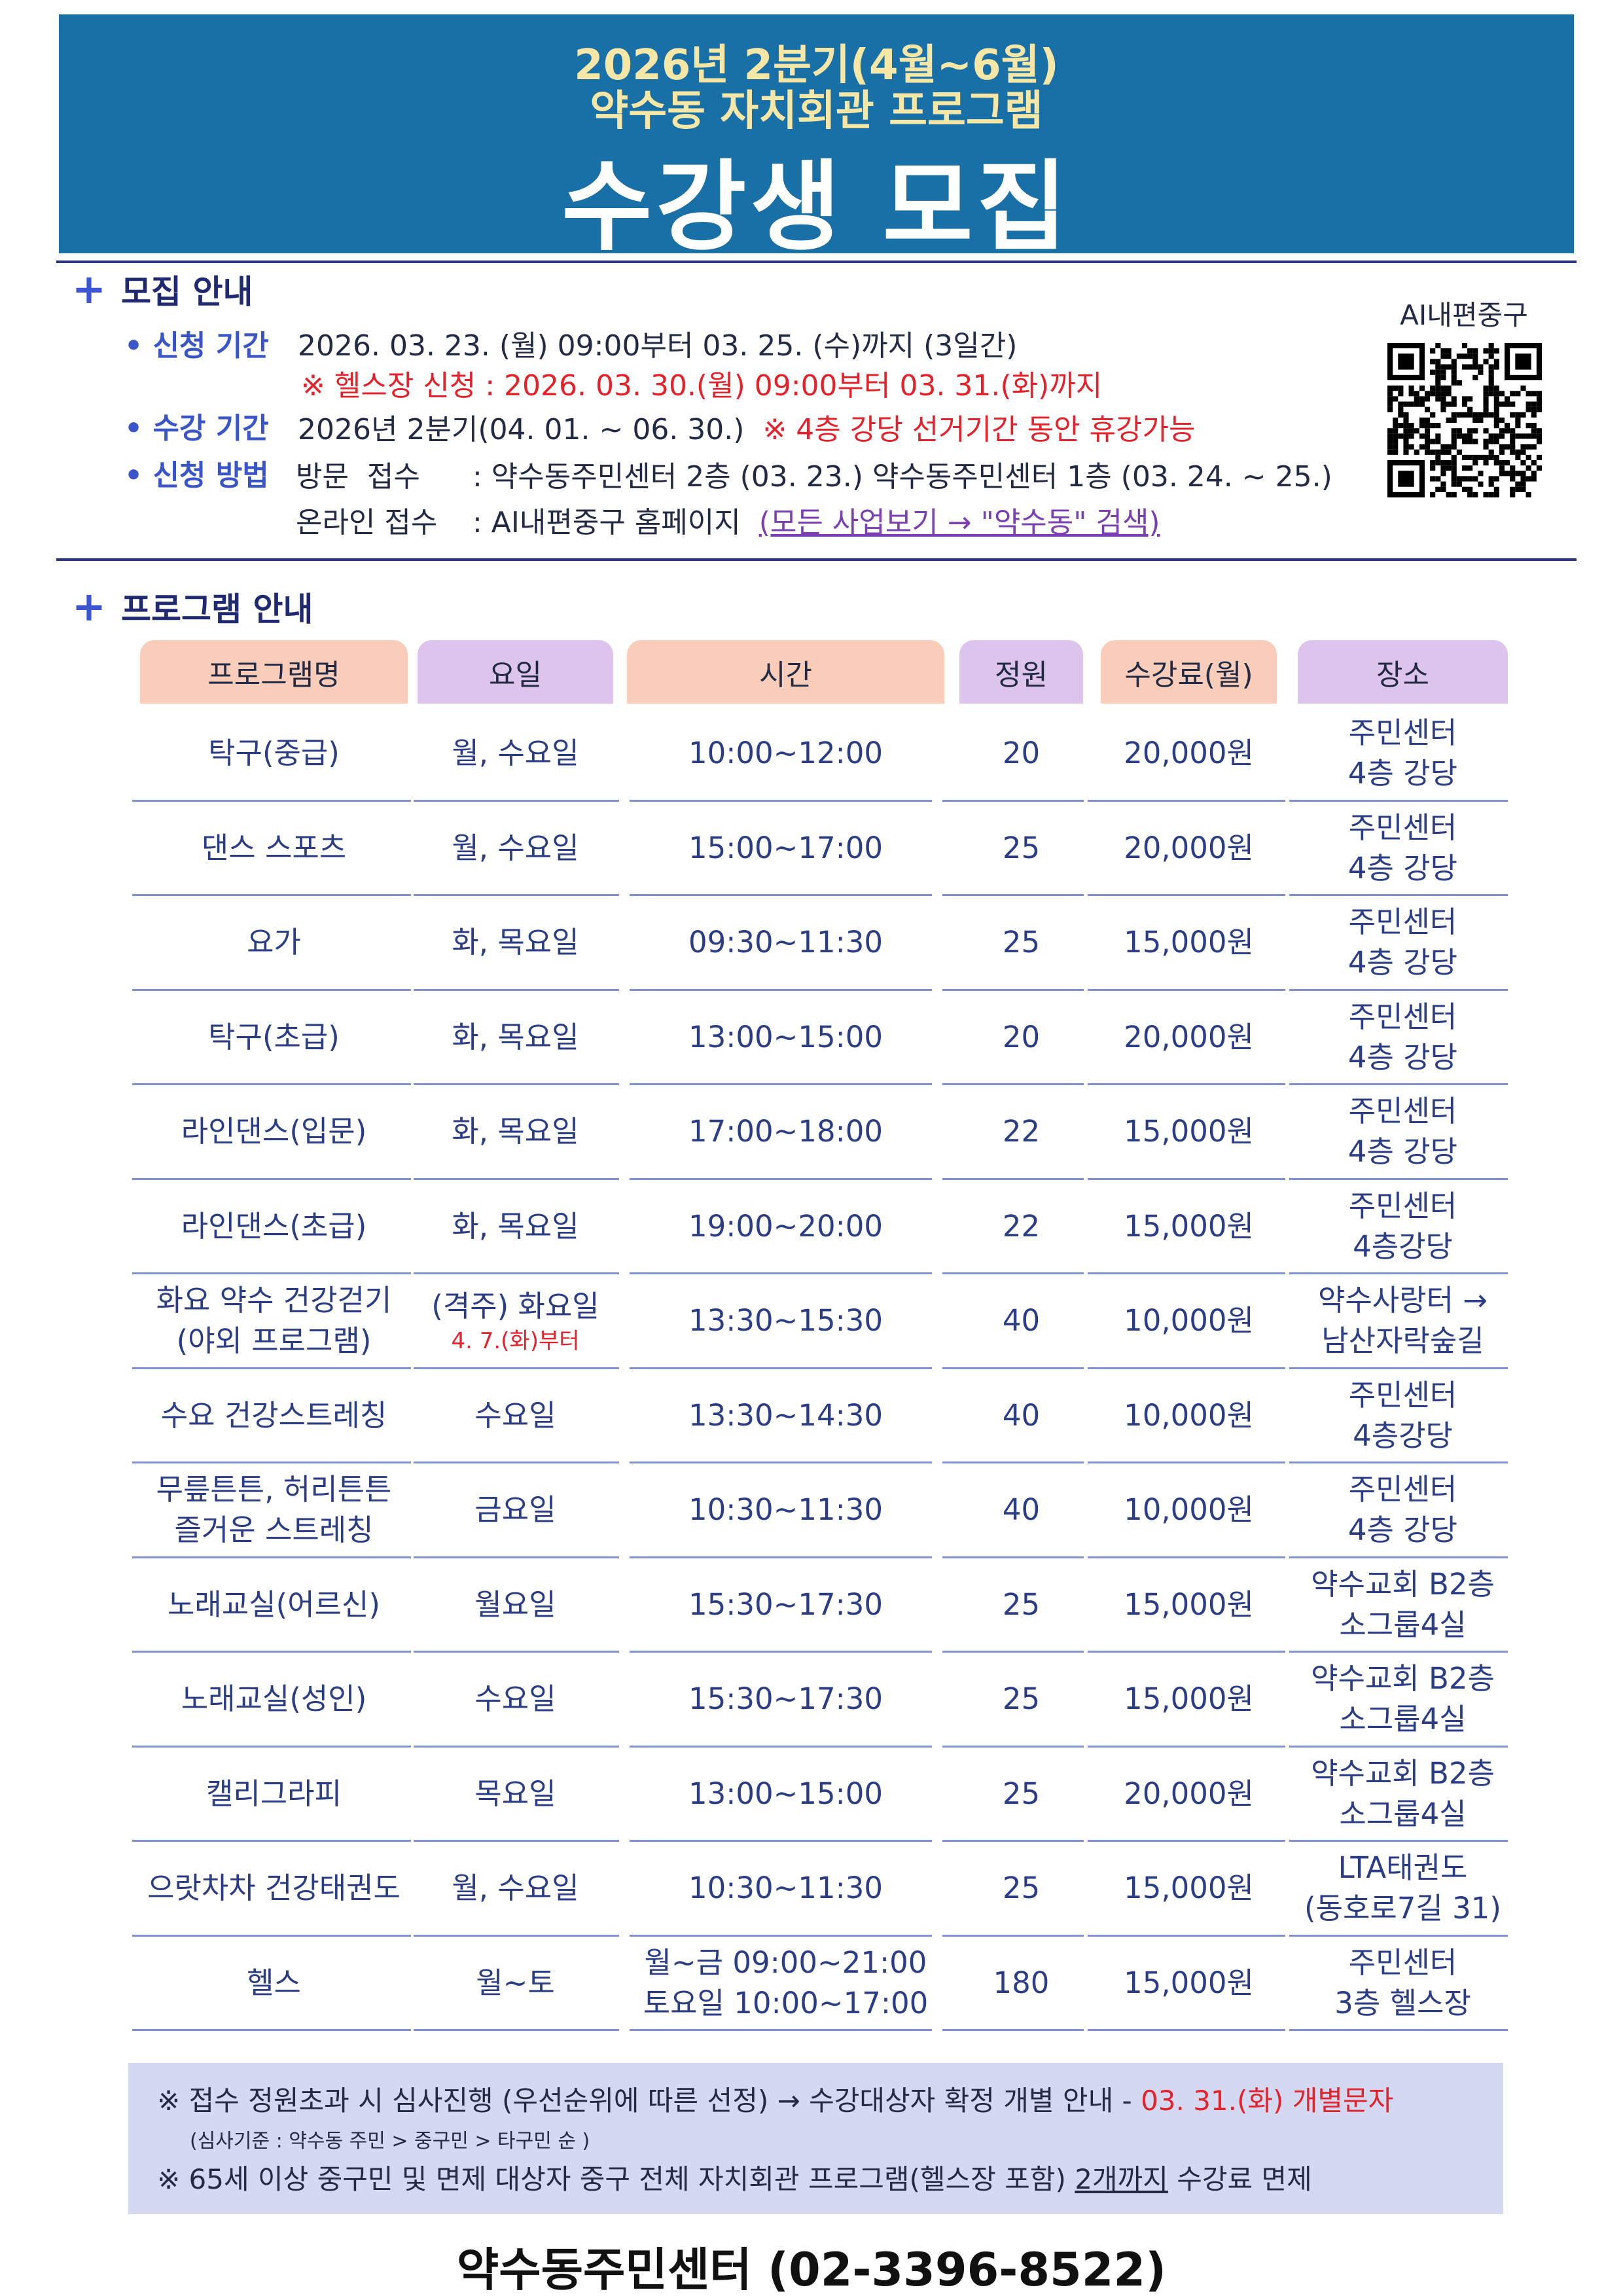  Describe the element at coordinates (786, 753) in the screenshot. I see `table-cell: 10:00~12:00` at that location.